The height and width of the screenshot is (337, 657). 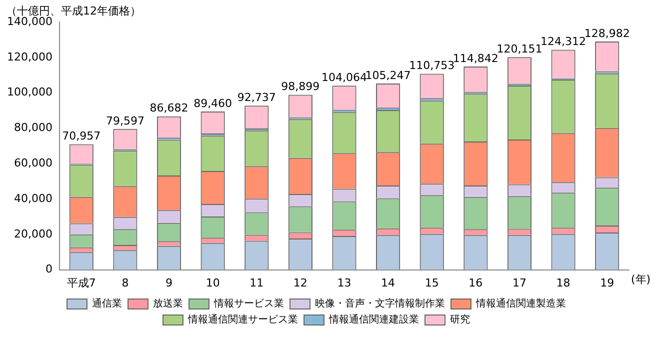 What do you see at coordinates (169, 283) in the screenshot?
I see `x-tick-label: 9` at bounding box center [169, 283].